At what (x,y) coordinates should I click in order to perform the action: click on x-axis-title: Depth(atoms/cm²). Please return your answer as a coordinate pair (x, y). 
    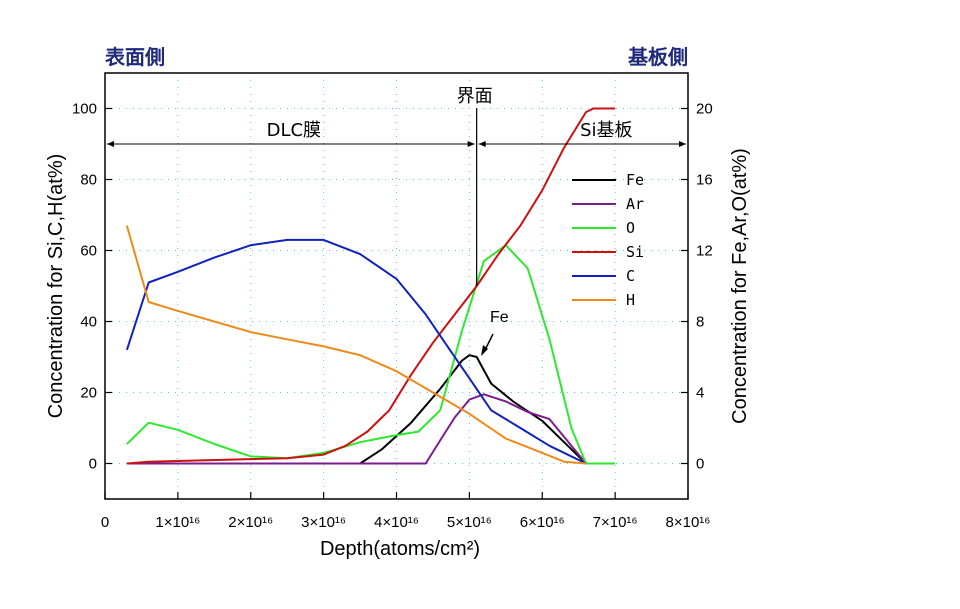
    Looking at the image, I should click on (400, 549).